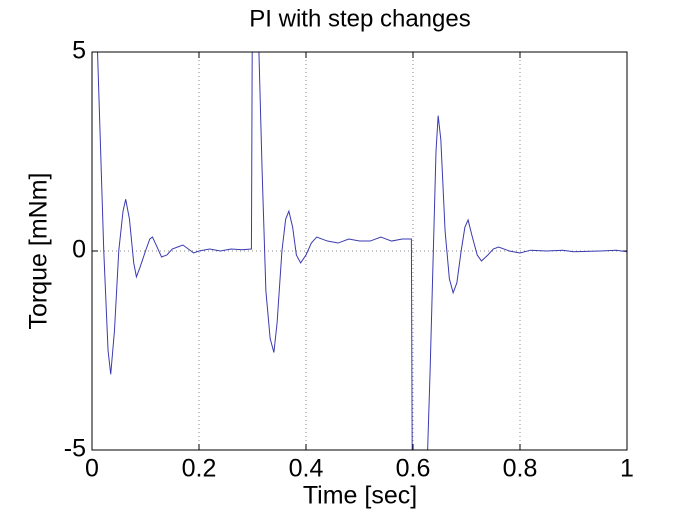 The width and height of the screenshot is (694, 520). Describe the element at coordinates (360, 496) in the screenshot. I see `x-axis-label: Time [sec]` at that location.